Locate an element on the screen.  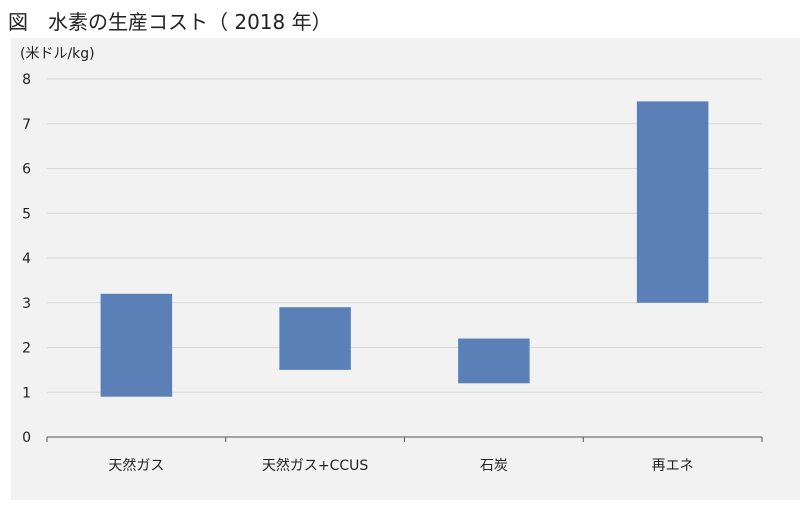
axis-layer is located at coordinates (404, 439).